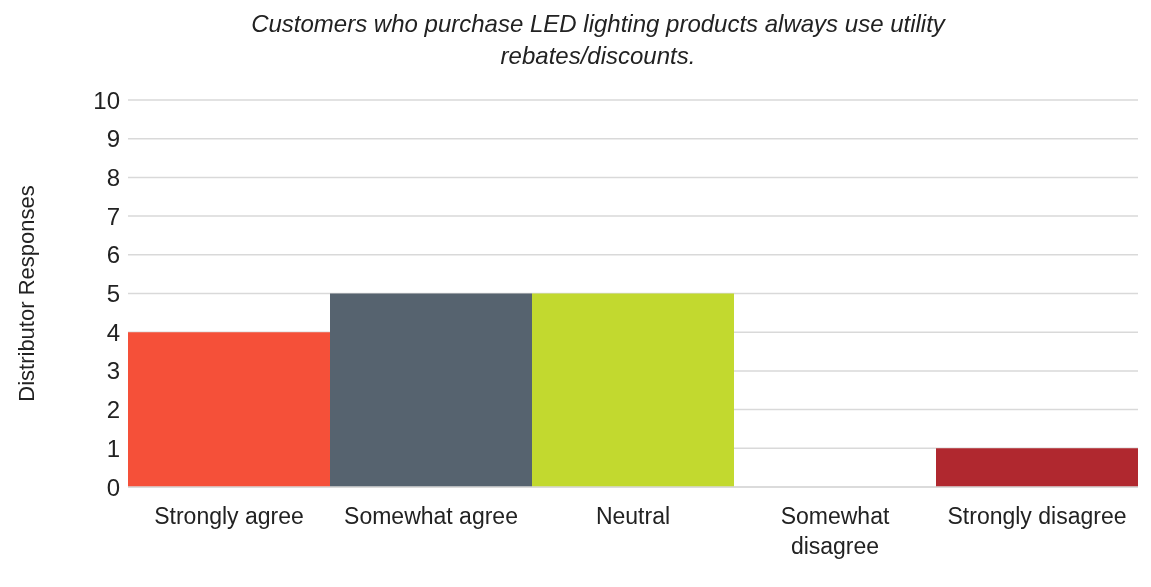 This screenshot has height=587, width=1151. I want to click on y-tick-label: 7, so click(113, 216).